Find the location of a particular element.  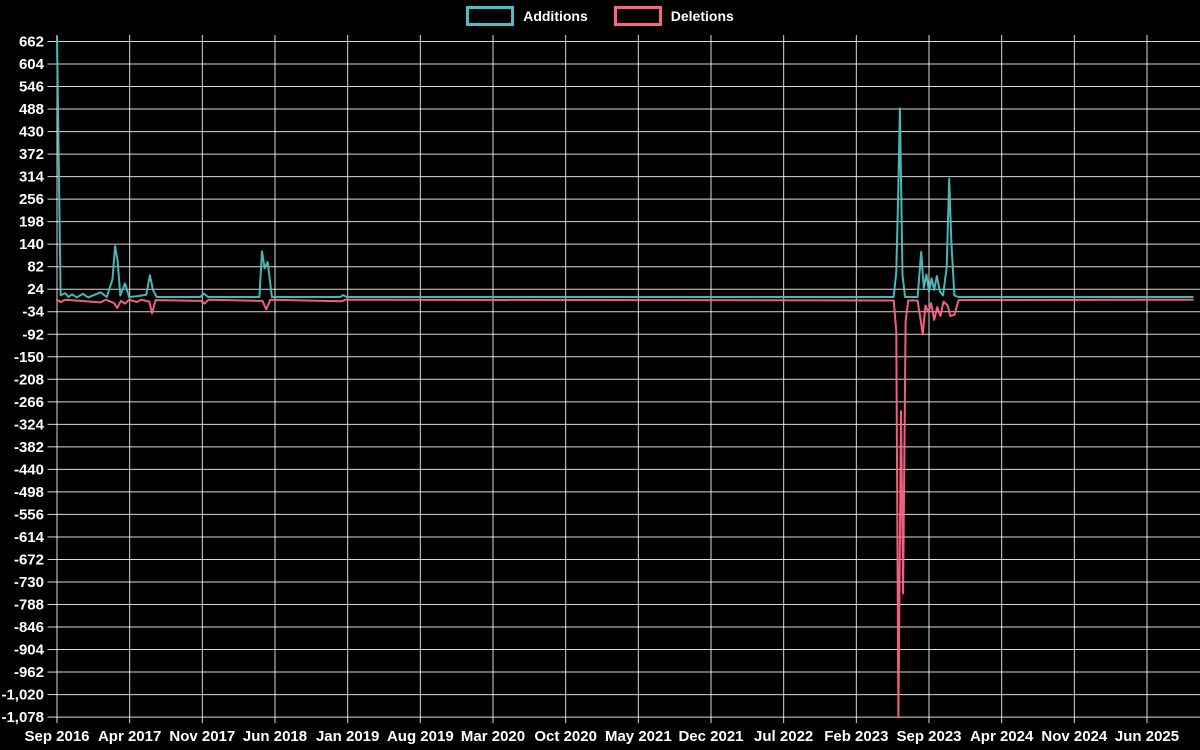

y-tick-label: -904 is located at coordinates (29, 650).